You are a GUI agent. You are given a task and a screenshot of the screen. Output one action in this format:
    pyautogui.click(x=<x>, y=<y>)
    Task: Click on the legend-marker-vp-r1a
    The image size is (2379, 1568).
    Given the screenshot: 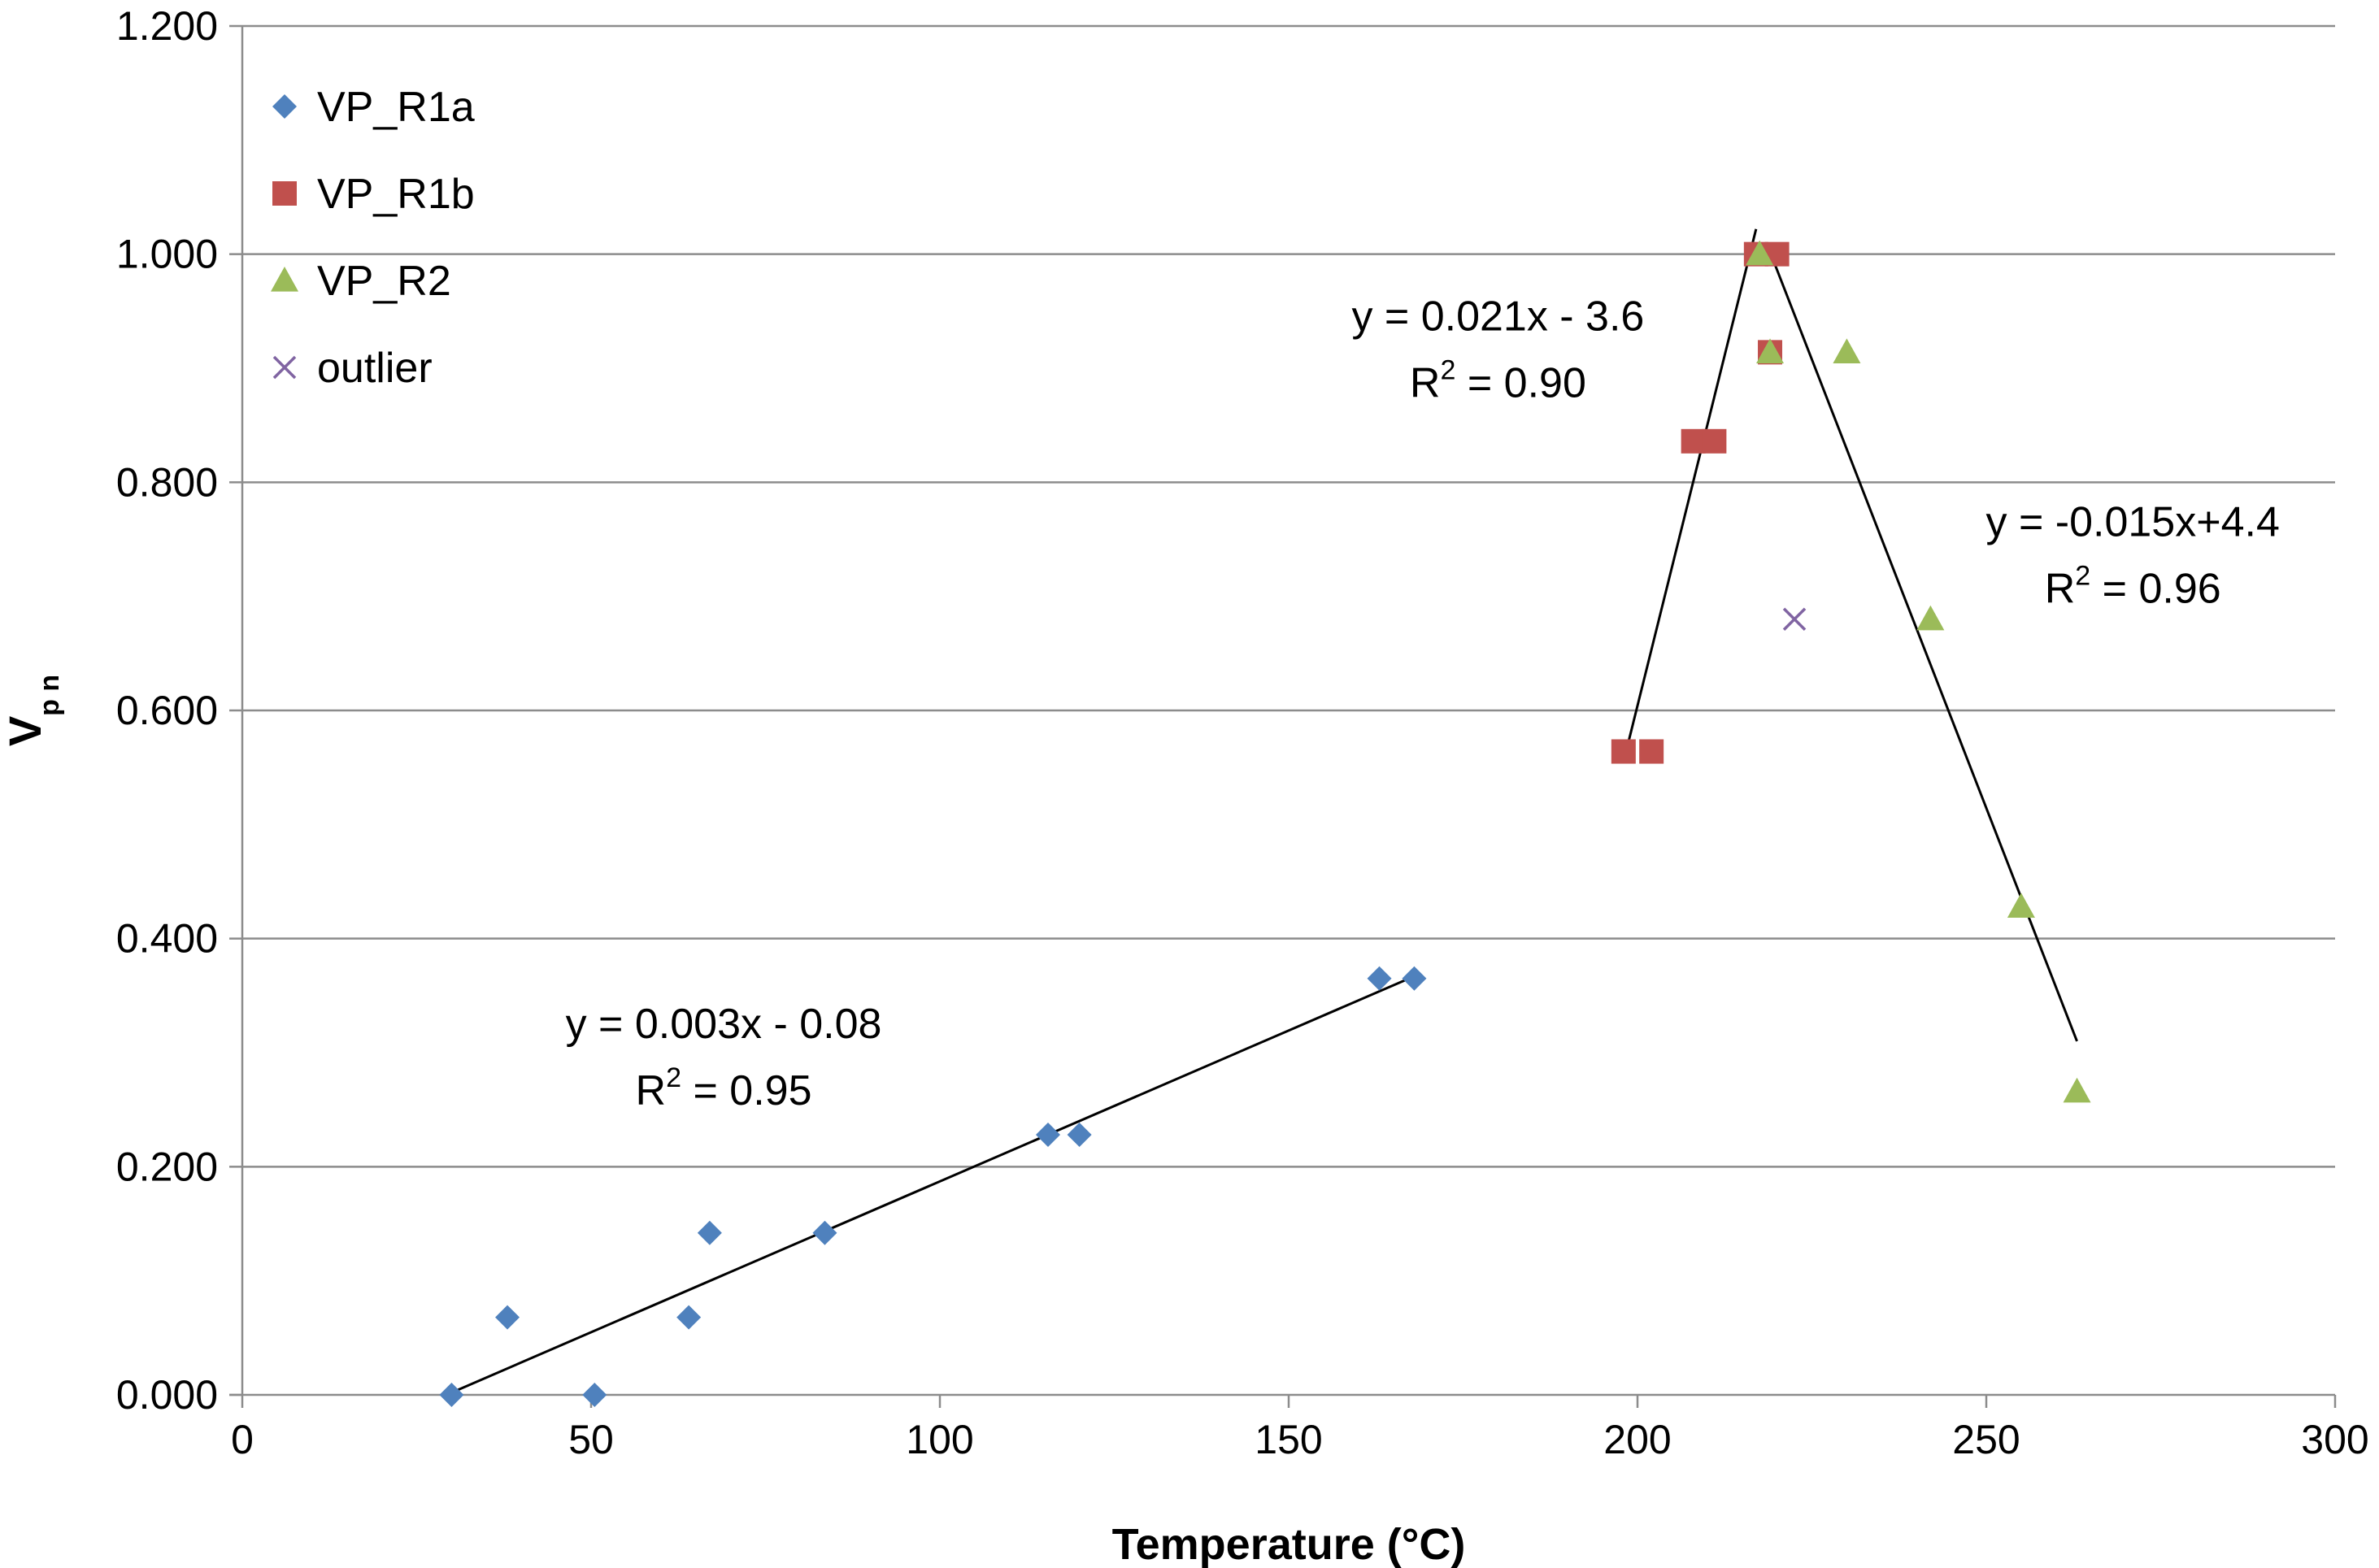 What is the action you would take?
    pyautogui.click(x=284, y=106)
    